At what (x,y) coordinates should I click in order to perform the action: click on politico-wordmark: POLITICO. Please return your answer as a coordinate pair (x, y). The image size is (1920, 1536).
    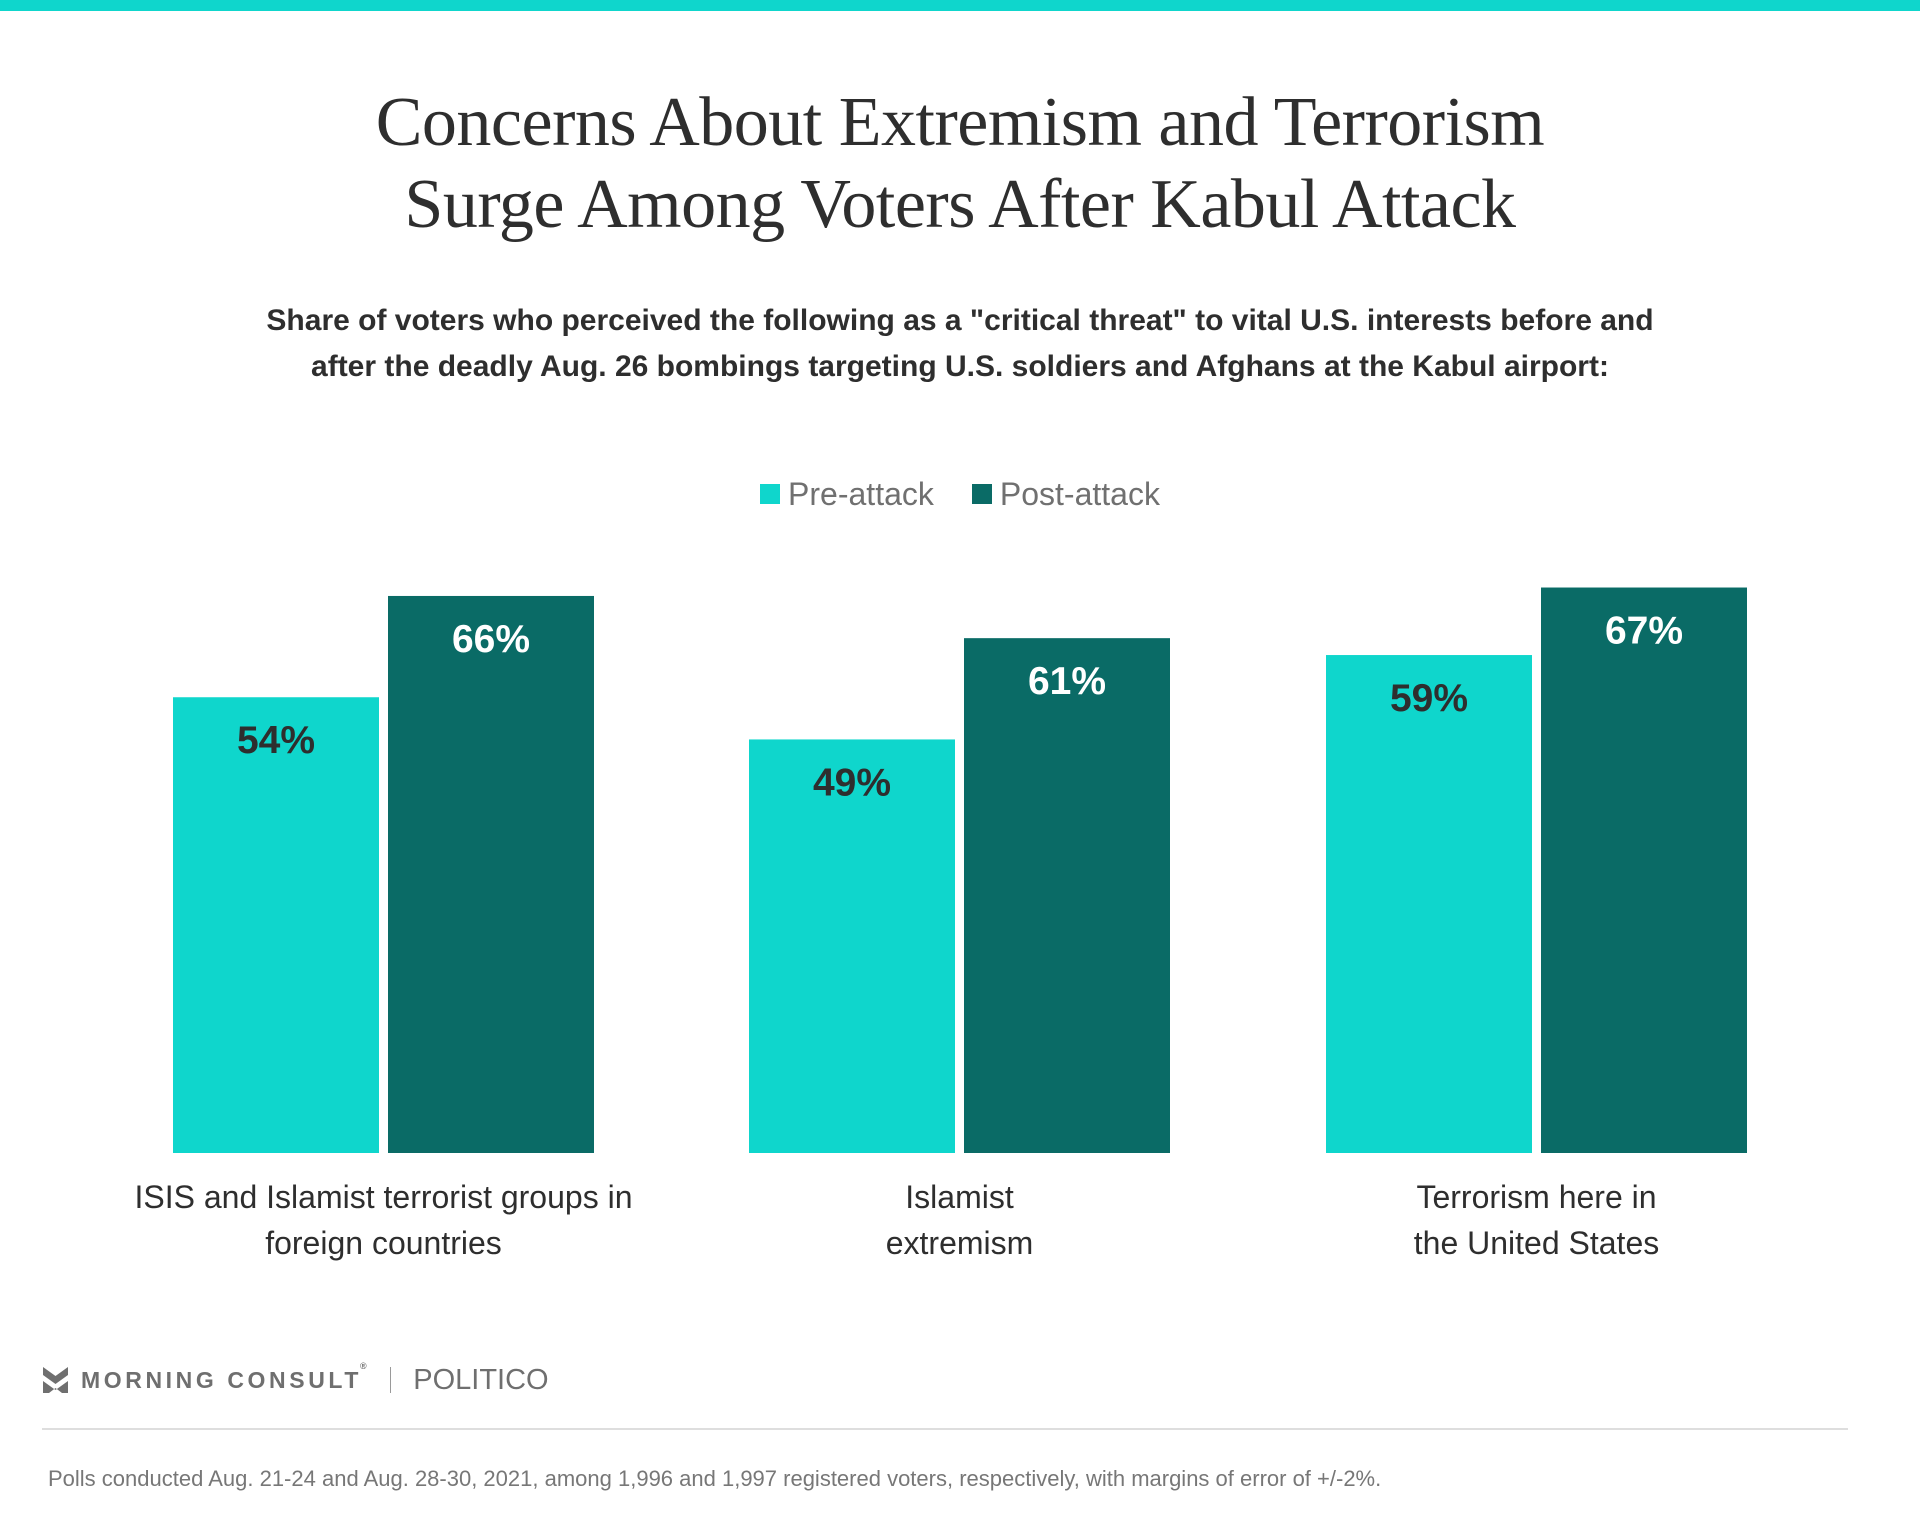
    Looking at the image, I should click on (481, 1379).